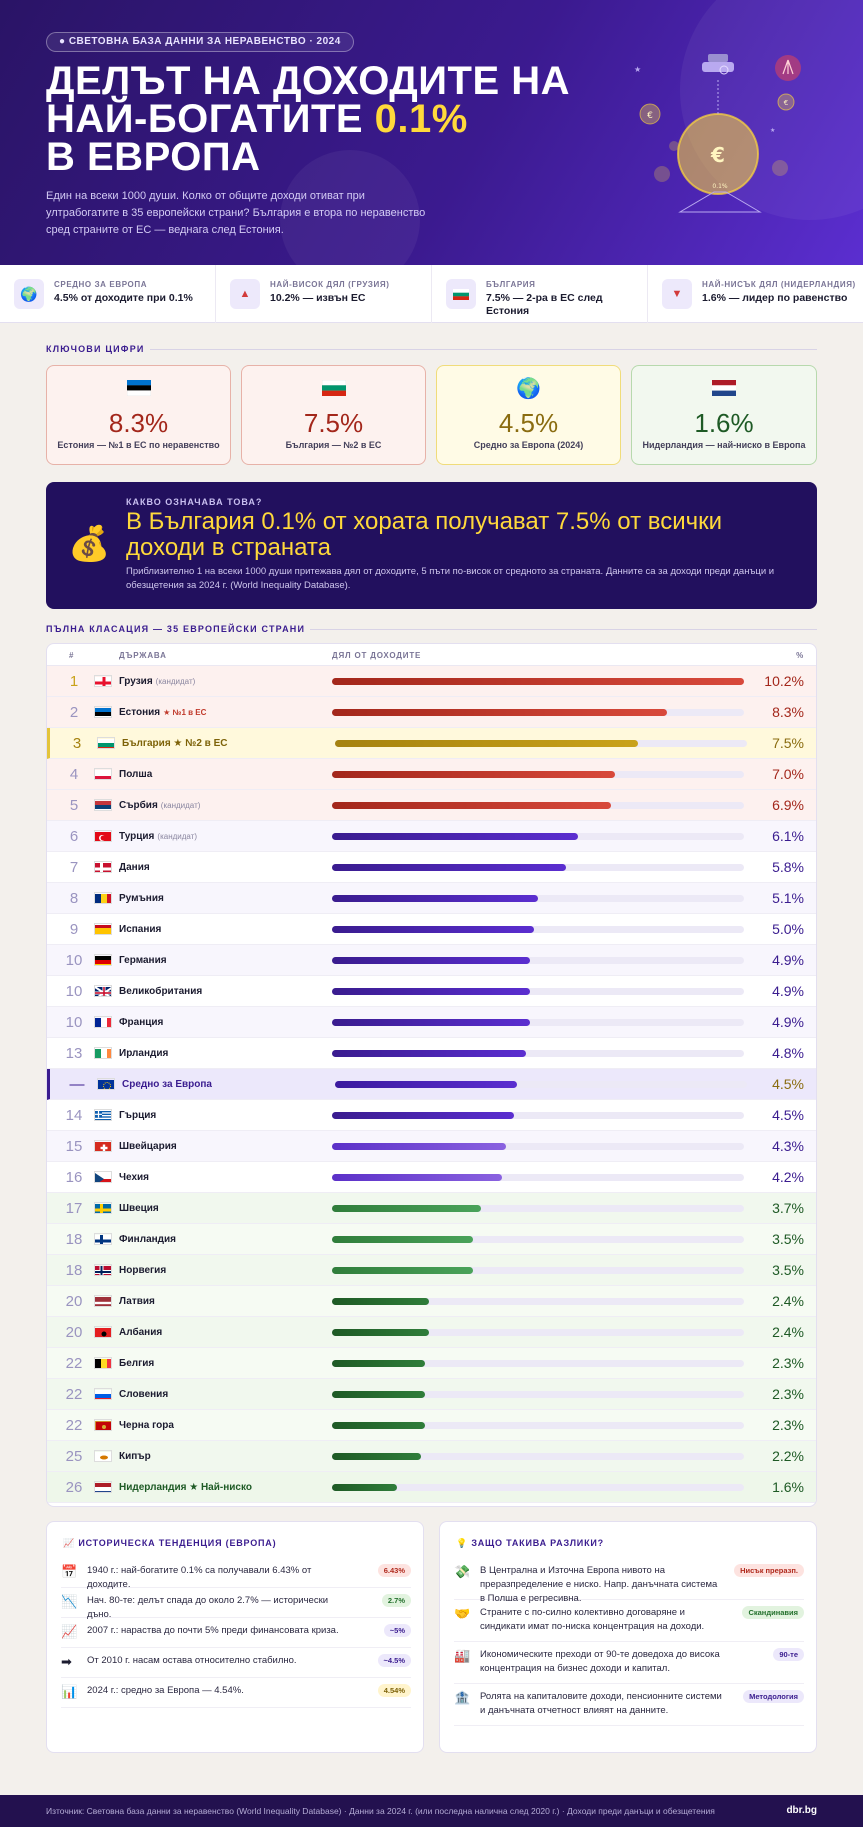  Describe the element at coordinates (788, 743) in the screenshot. I see `value-label: 7.5%` at that location.